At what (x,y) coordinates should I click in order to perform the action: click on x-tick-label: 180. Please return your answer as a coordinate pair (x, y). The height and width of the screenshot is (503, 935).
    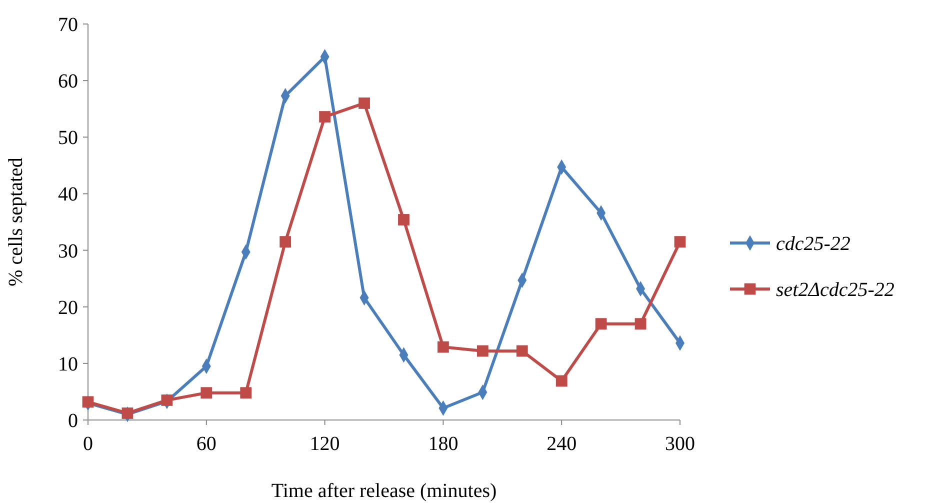
    Looking at the image, I should click on (443, 444).